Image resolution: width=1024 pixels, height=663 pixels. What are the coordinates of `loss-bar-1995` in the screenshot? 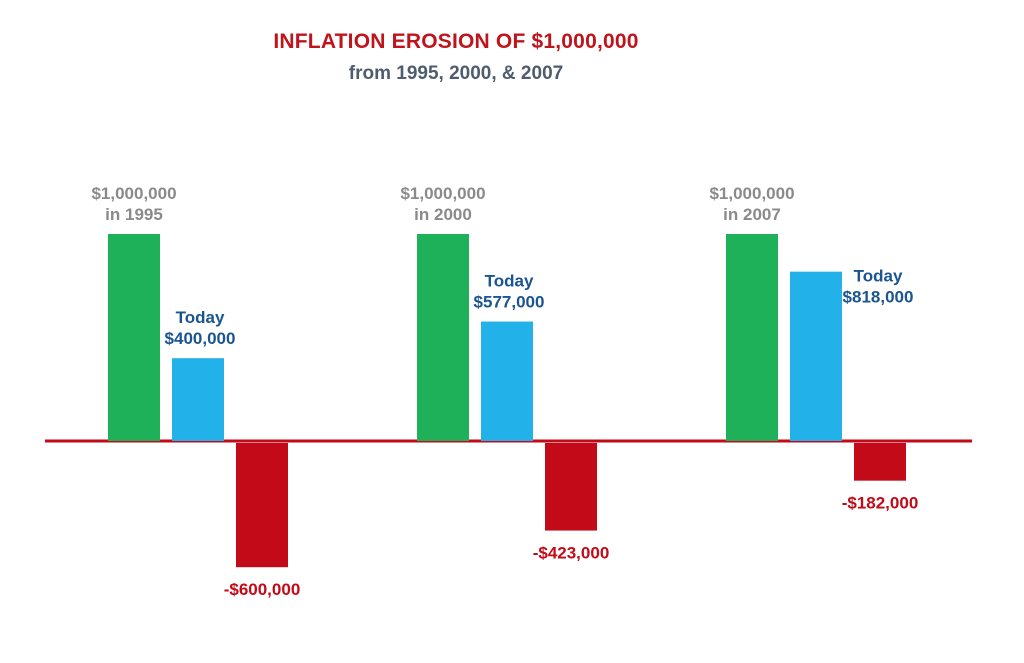 It's located at (262, 505).